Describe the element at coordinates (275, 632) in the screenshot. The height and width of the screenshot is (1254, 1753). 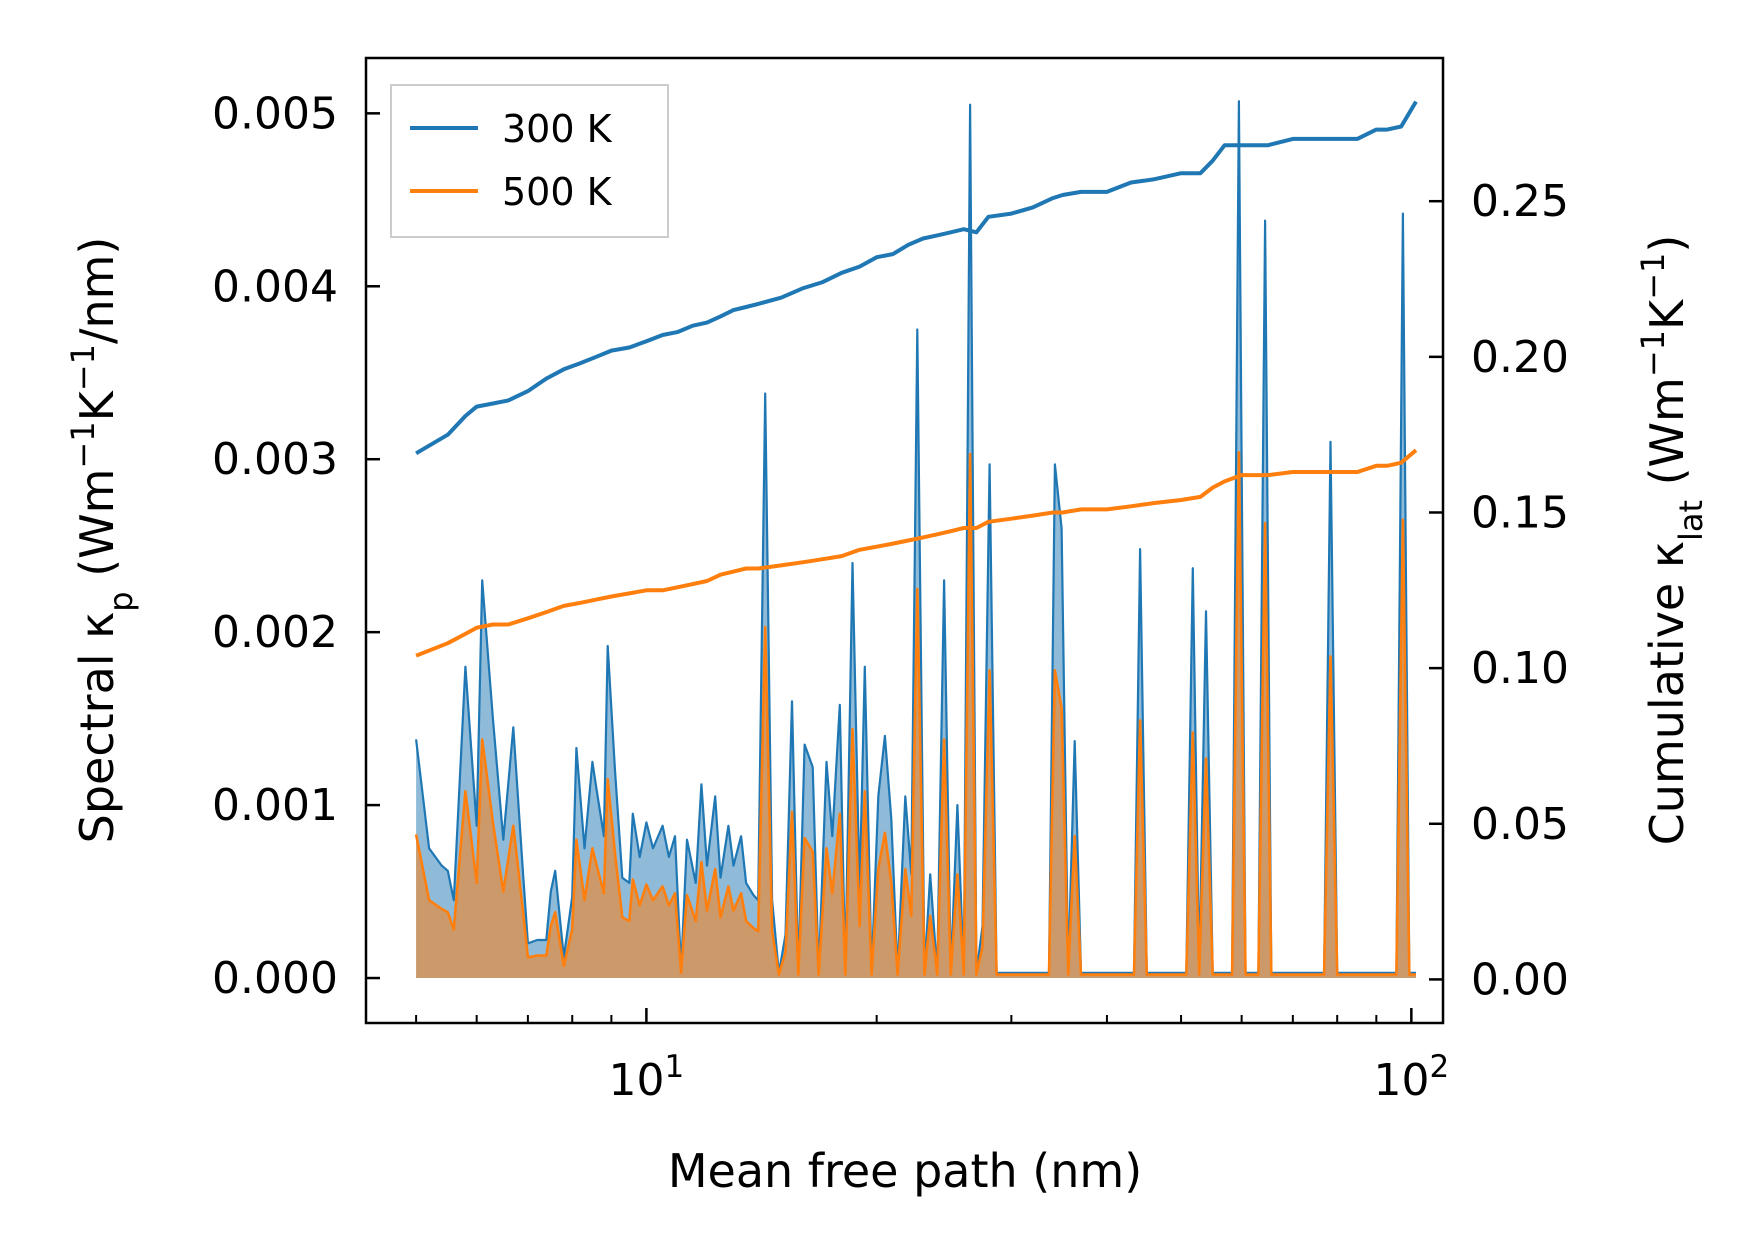
I see `y-left-tick-label: 0.002` at that location.